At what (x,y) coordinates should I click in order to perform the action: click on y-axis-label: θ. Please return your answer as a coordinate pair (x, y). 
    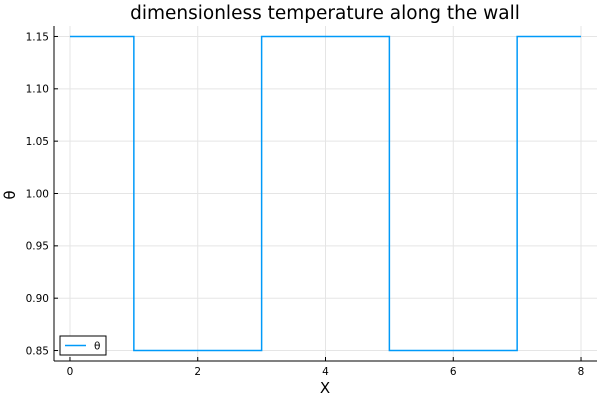
    Looking at the image, I should click on (10, 194).